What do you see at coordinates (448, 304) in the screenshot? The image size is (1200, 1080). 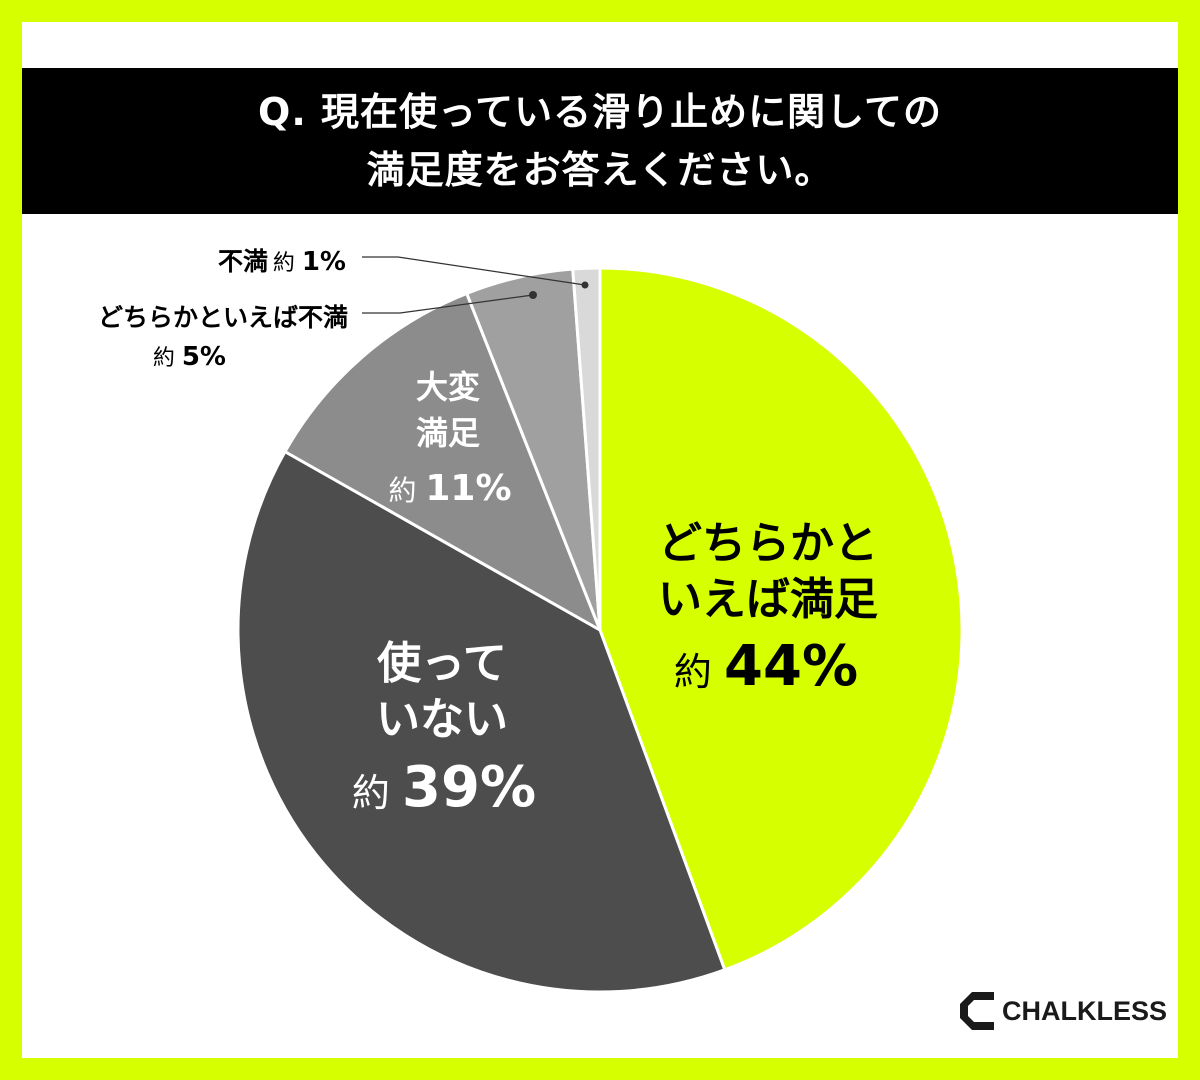 I see `leader-line-somewhat_dissatisfied` at bounding box center [448, 304].